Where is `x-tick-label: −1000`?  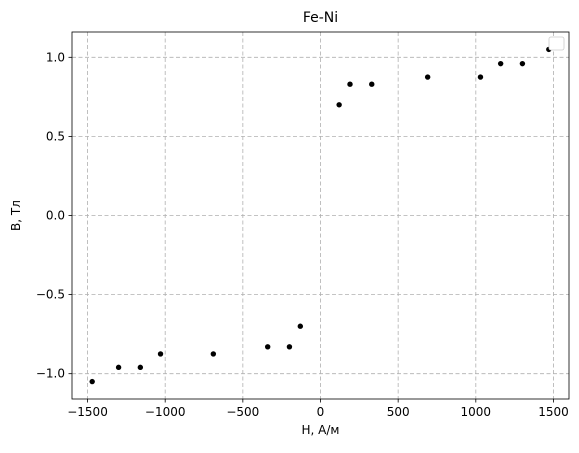
x-tick-label: −1000 is located at coordinates (165, 412).